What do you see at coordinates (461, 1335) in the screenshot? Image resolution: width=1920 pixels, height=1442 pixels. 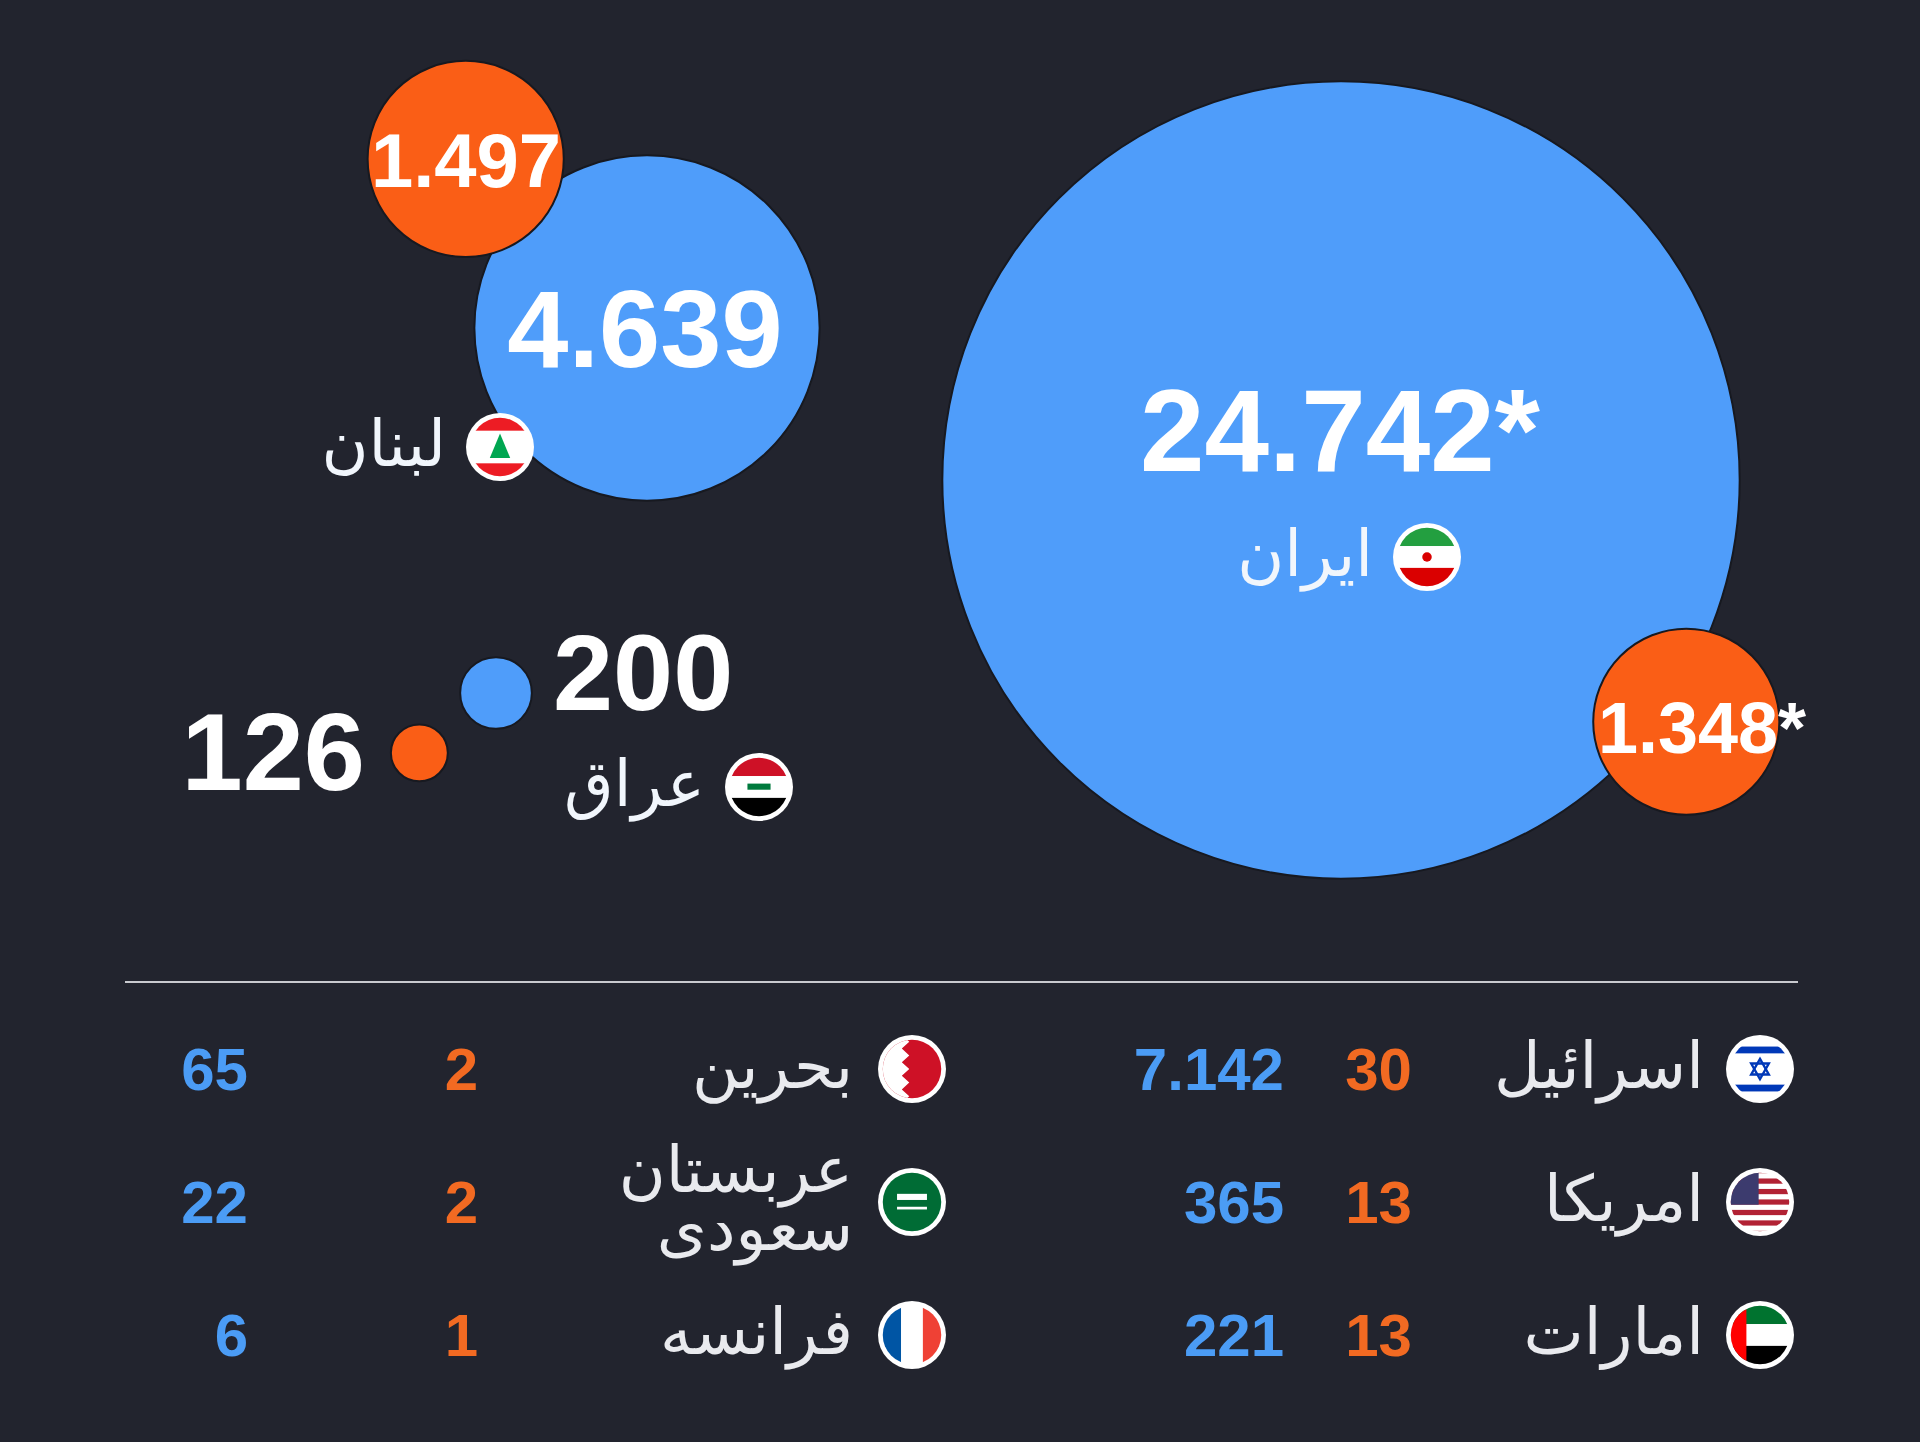 I see `data-label: 1` at bounding box center [461, 1335].